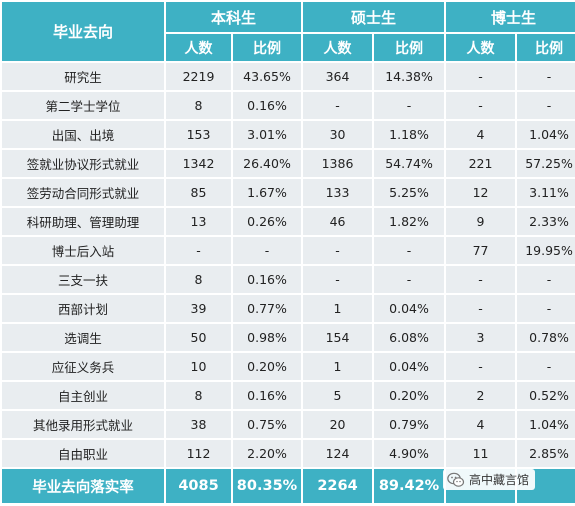  I want to click on table-cell: 46, so click(338, 221).